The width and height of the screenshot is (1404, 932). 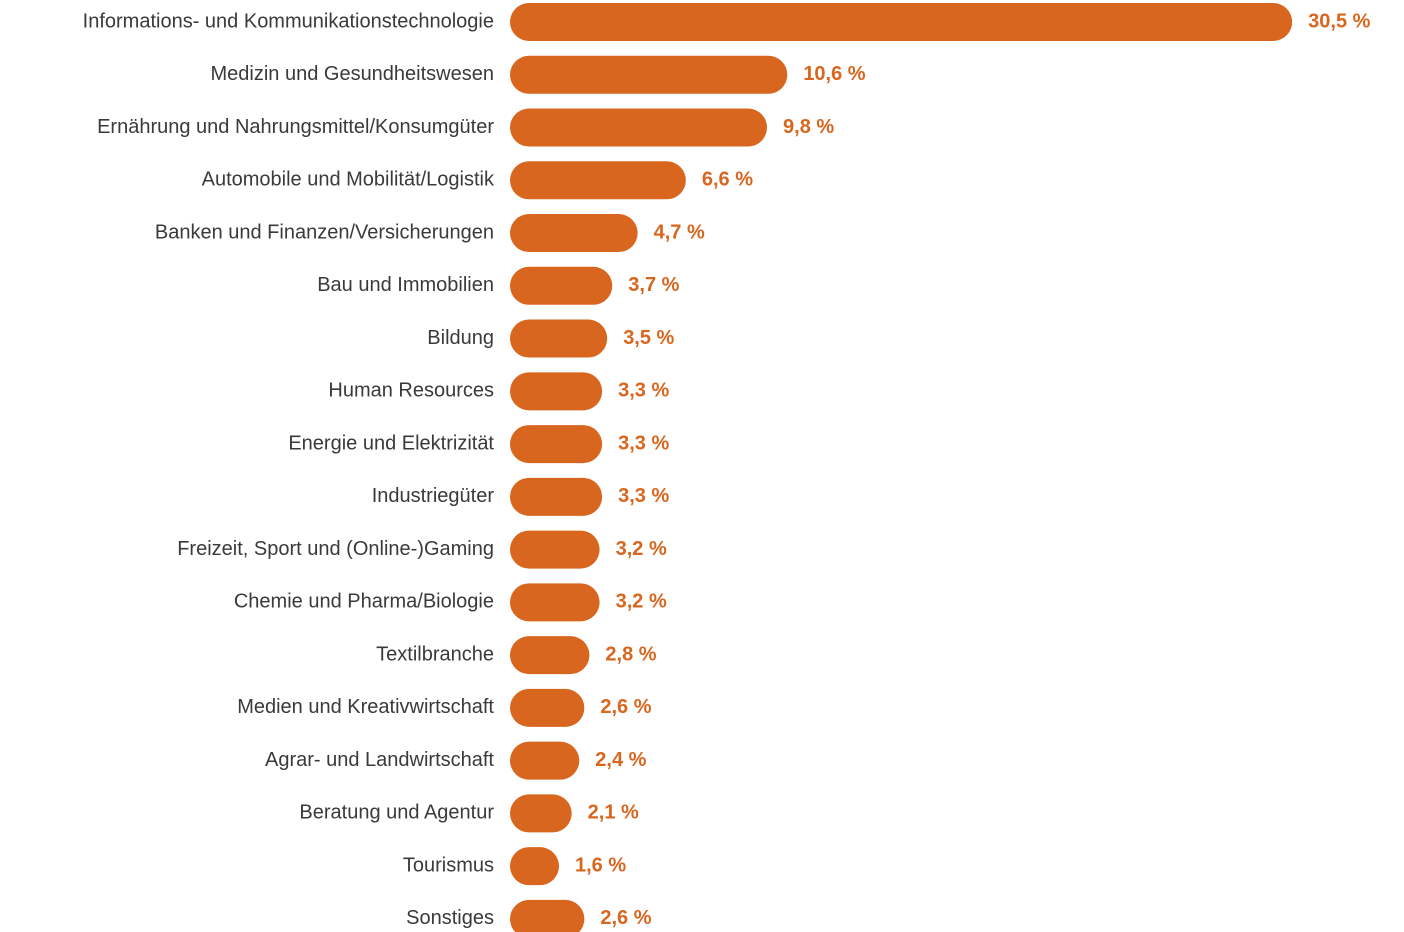 What do you see at coordinates (648, 338) in the screenshot?
I see `value-label: 3,5 %` at bounding box center [648, 338].